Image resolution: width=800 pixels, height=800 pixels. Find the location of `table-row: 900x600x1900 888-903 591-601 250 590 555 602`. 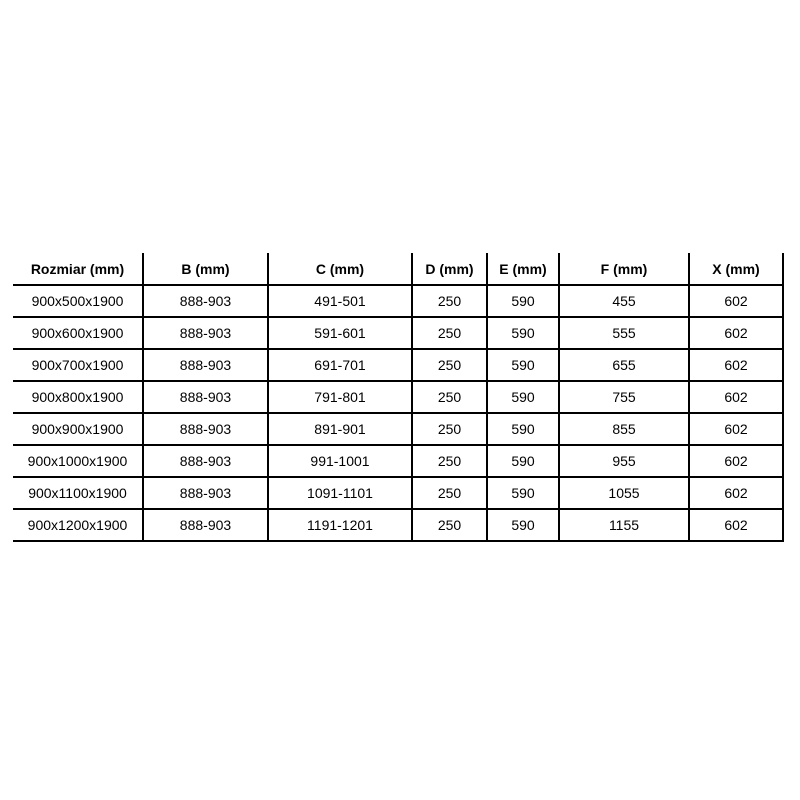

table-row: 900x600x1900 888-903 591-601 250 590 555 602 is located at coordinates (398, 333).